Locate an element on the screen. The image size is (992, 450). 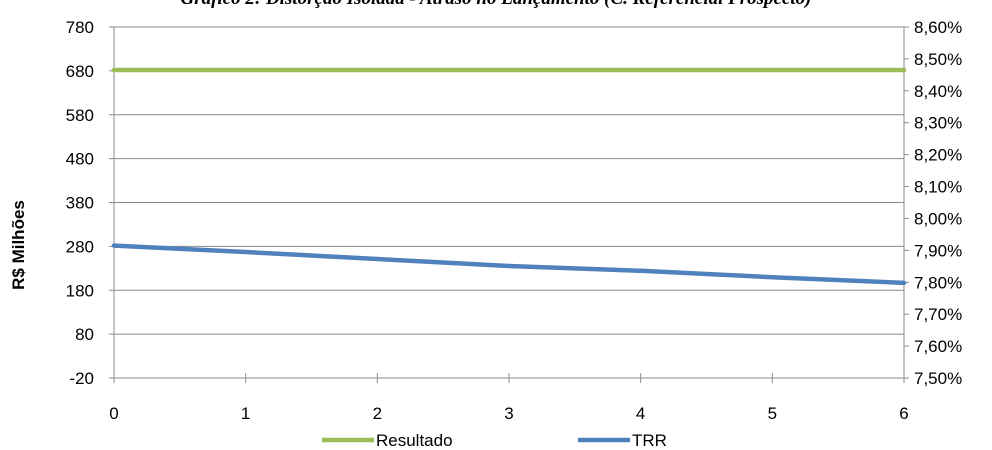
left-tick-label: 80 is located at coordinates (84, 334).